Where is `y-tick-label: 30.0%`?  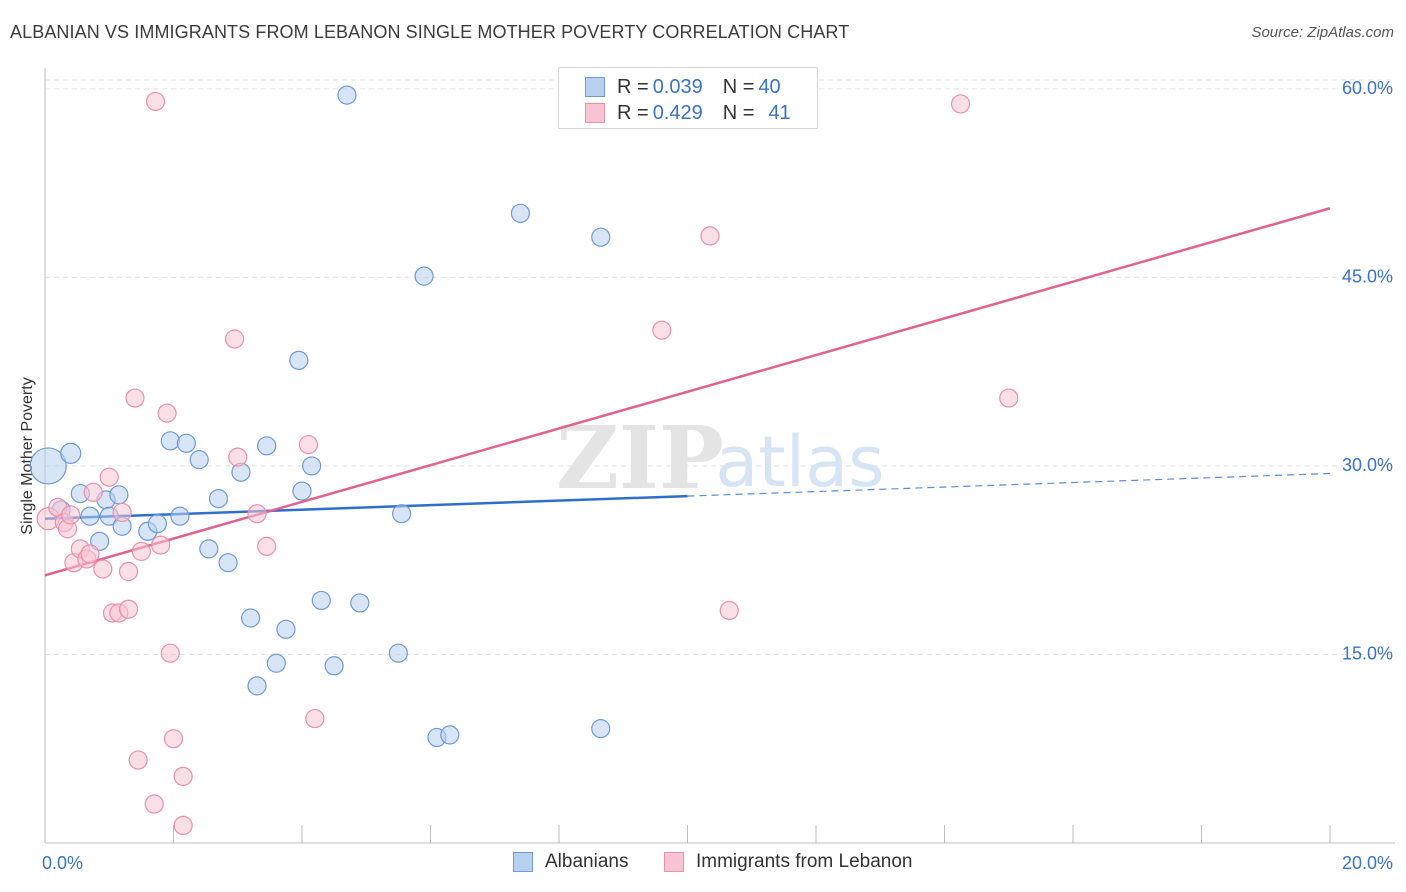
y-tick-label: 30.0% is located at coordinates (1367, 465).